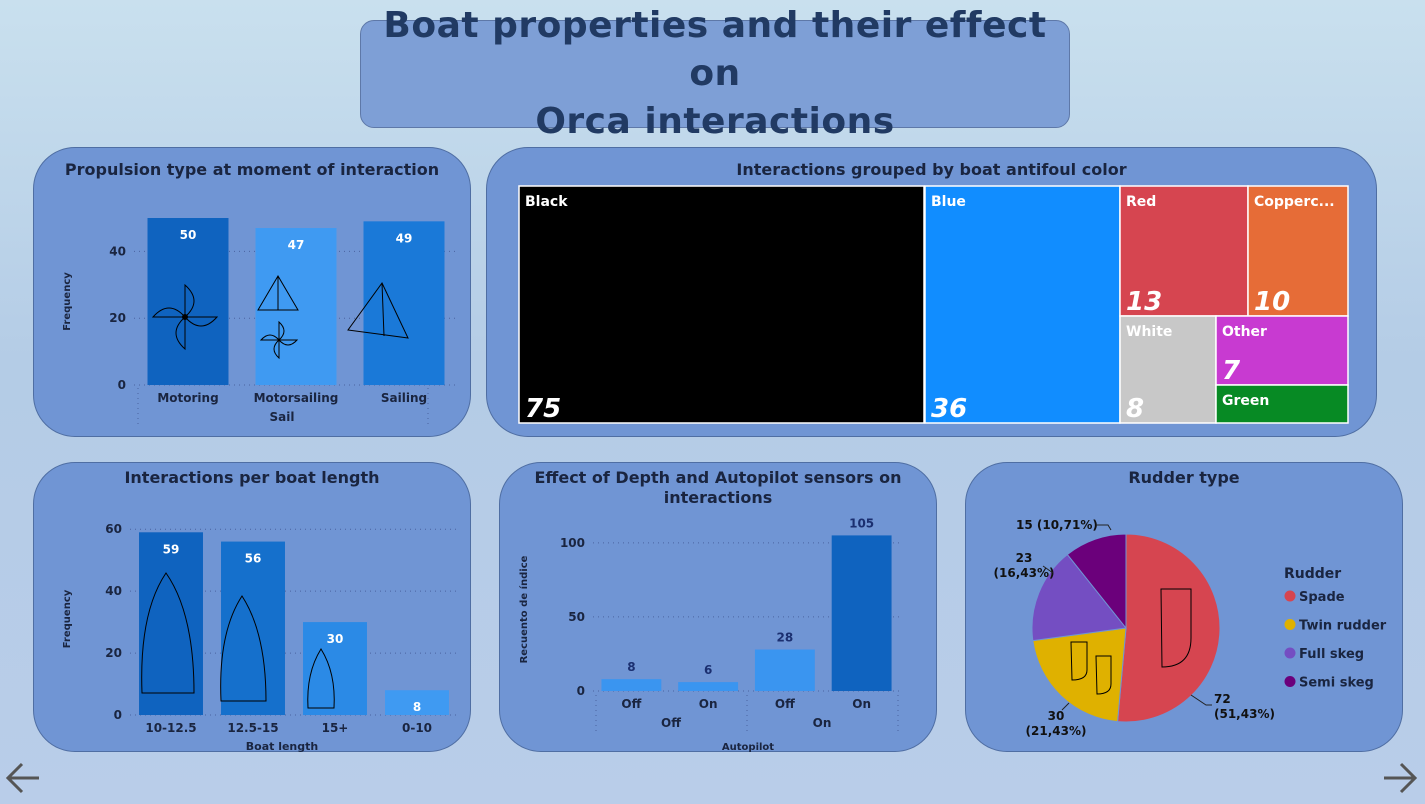 The height and width of the screenshot is (804, 1425). What do you see at coordinates (1272, 302) in the screenshot?
I see `treemap-value: 10` at bounding box center [1272, 302].